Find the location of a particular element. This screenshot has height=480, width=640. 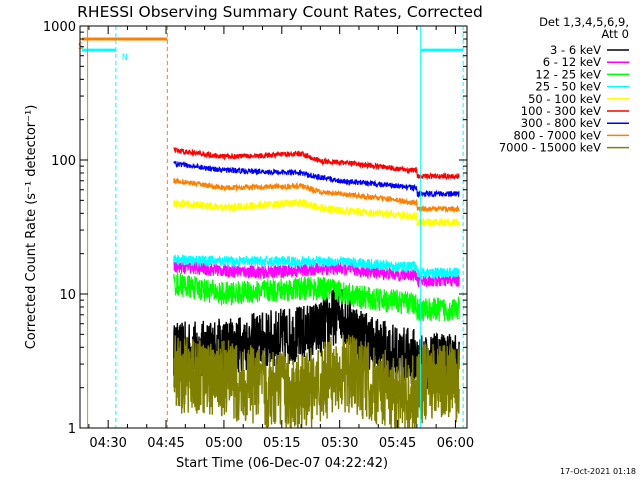

legend-label: 6 - 12 keV is located at coordinates (572, 62).